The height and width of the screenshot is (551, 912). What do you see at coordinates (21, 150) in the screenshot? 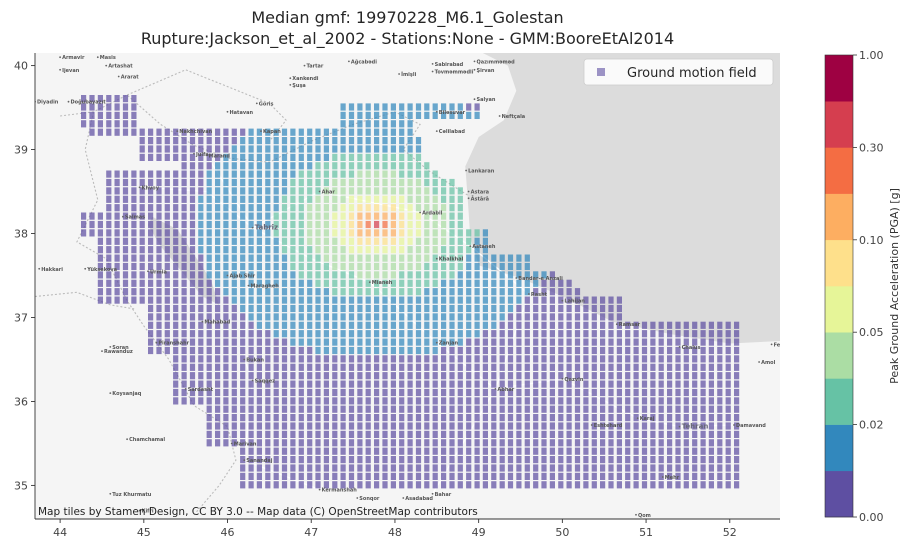
I see `y-tick-label: 39` at bounding box center [21, 150].